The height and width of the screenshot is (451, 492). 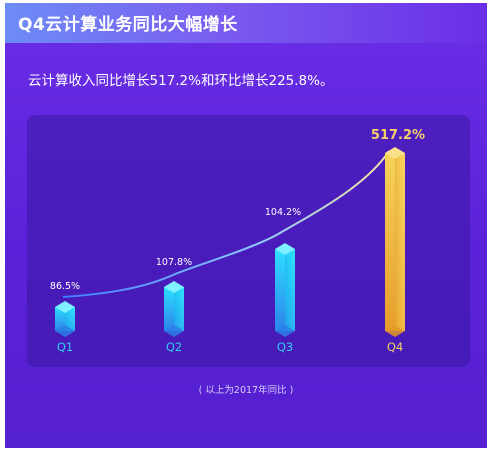 What do you see at coordinates (246, 23) in the screenshot?
I see `title-bar: Q4云计算业务同比大幅增长` at bounding box center [246, 23].